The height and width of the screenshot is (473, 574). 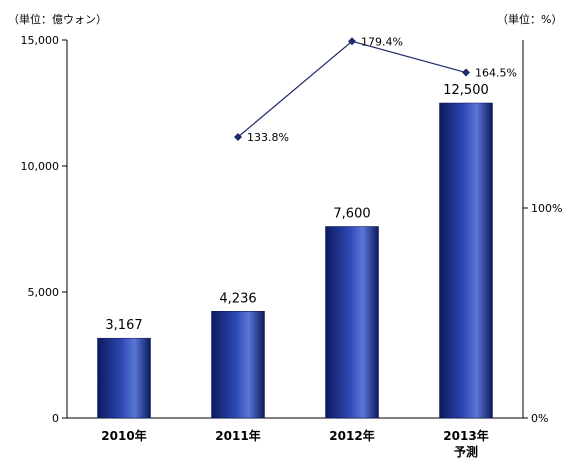 What do you see at coordinates (55, 418) in the screenshot?
I see `left-tick-label: 0` at bounding box center [55, 418].